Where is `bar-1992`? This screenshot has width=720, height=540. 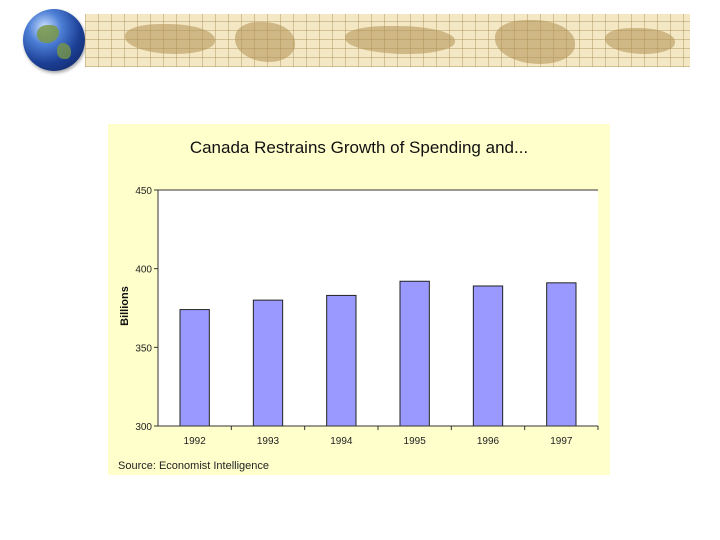 bar-1992 is located at coordinates (194, 368).